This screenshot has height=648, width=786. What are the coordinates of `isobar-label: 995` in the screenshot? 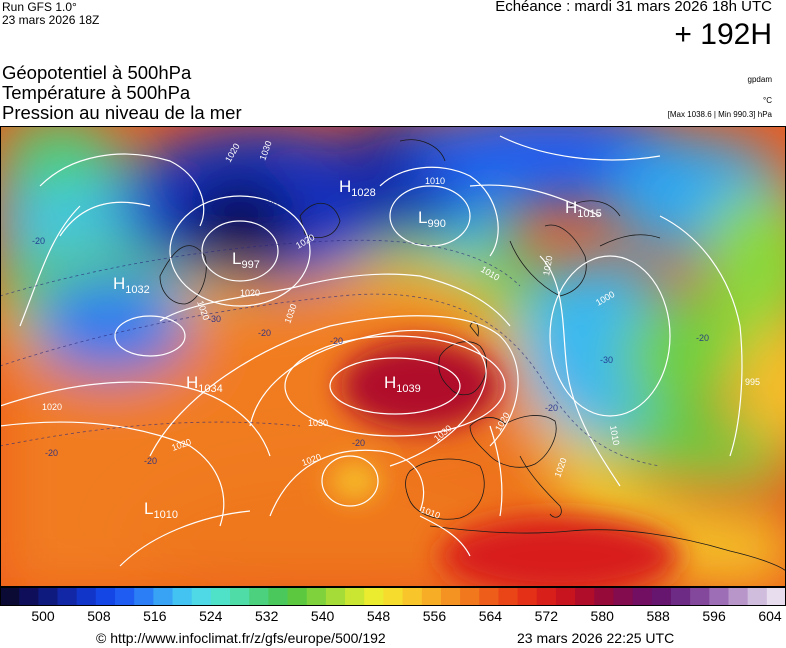 It's located at (752, 382).